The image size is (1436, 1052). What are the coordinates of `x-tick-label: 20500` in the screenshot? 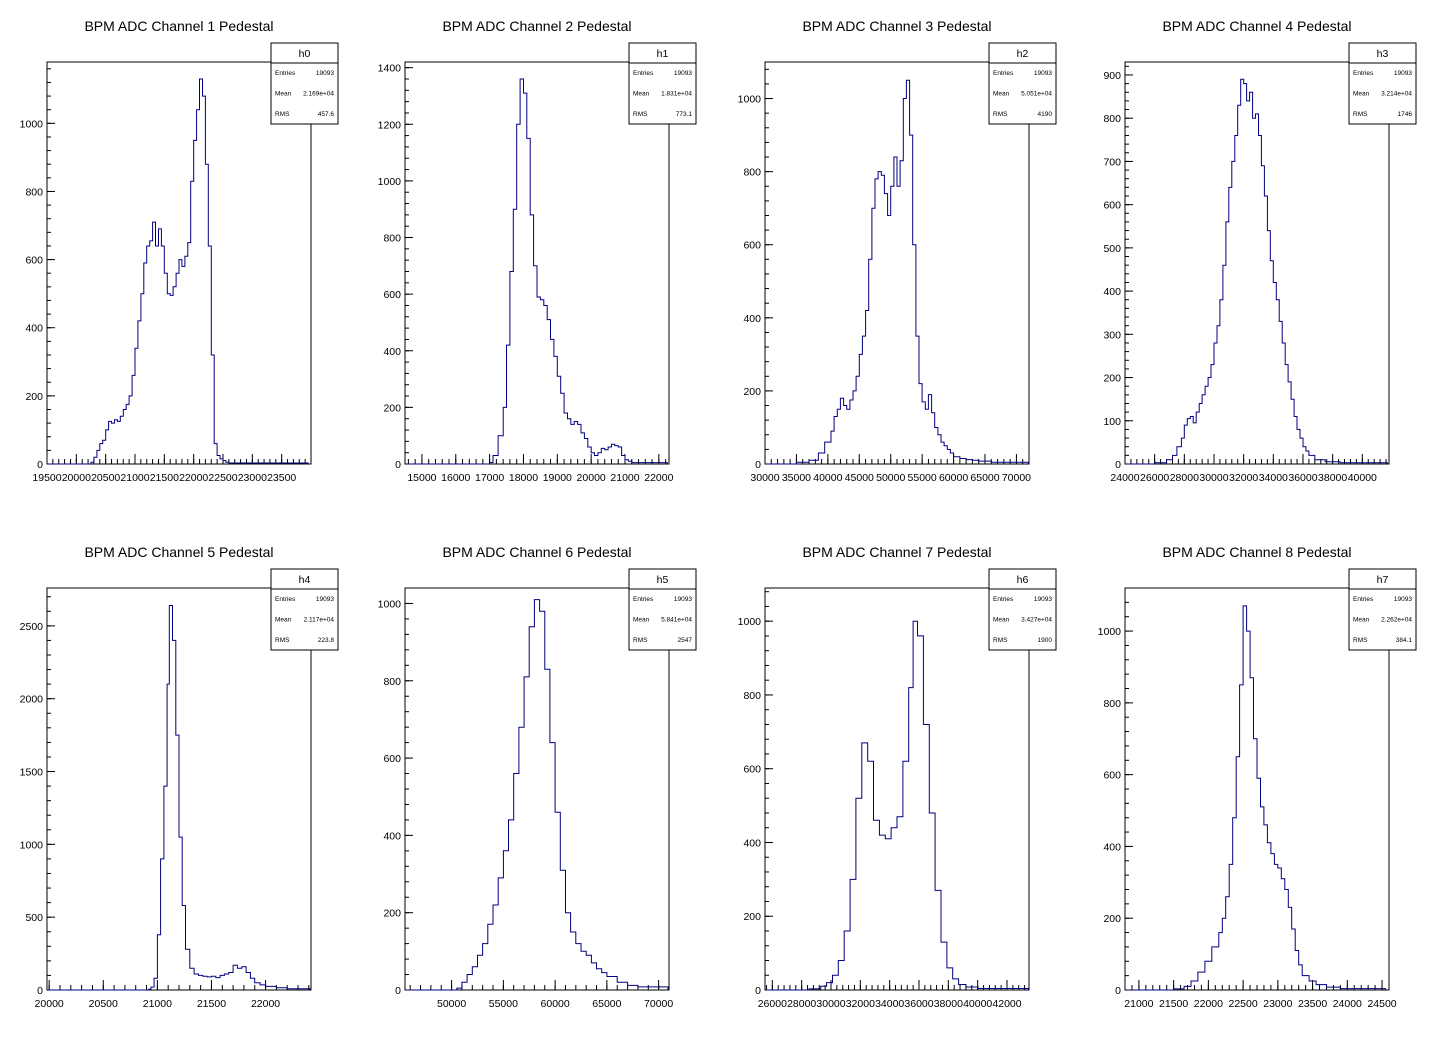 It's located at (103, 1004).